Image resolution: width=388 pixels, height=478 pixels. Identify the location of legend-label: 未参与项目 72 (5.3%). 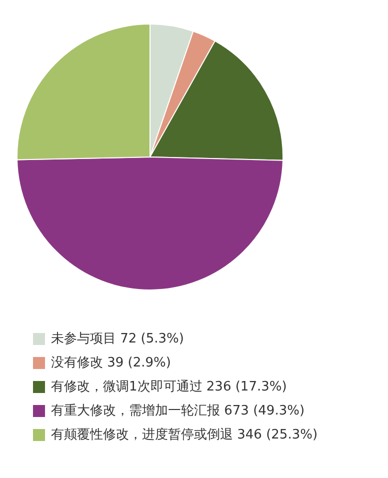
(117, 339).